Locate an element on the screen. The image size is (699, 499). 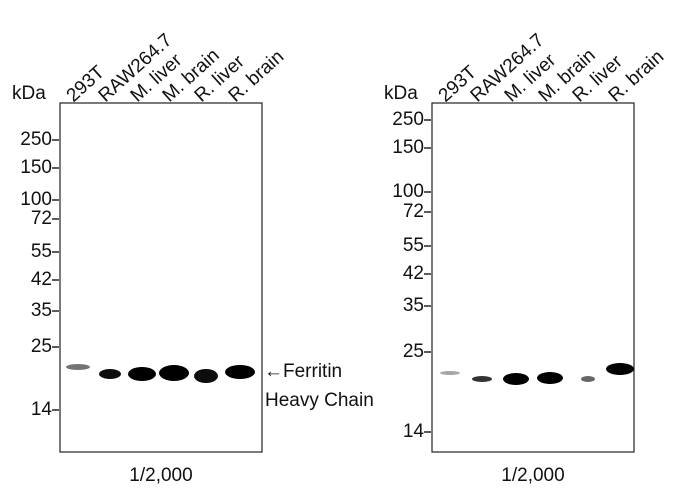
annotation: Heavy Chain is located at coordinates (319, 400).